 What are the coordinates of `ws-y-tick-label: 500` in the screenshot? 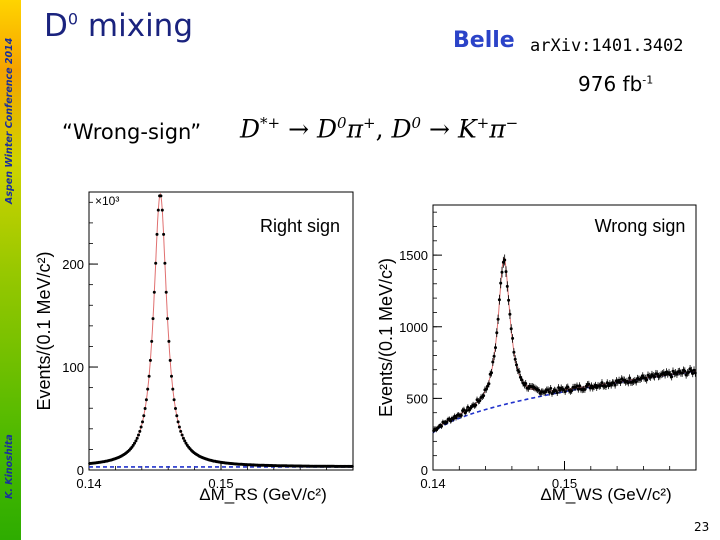 It's located at (417, 398).